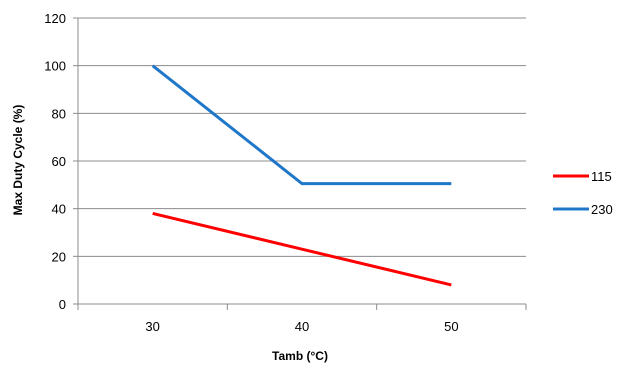  What do you see at coordinates (59, 113) in the screenshot?
I see `y-tick-label: 80` at bounding box center [59, 113].